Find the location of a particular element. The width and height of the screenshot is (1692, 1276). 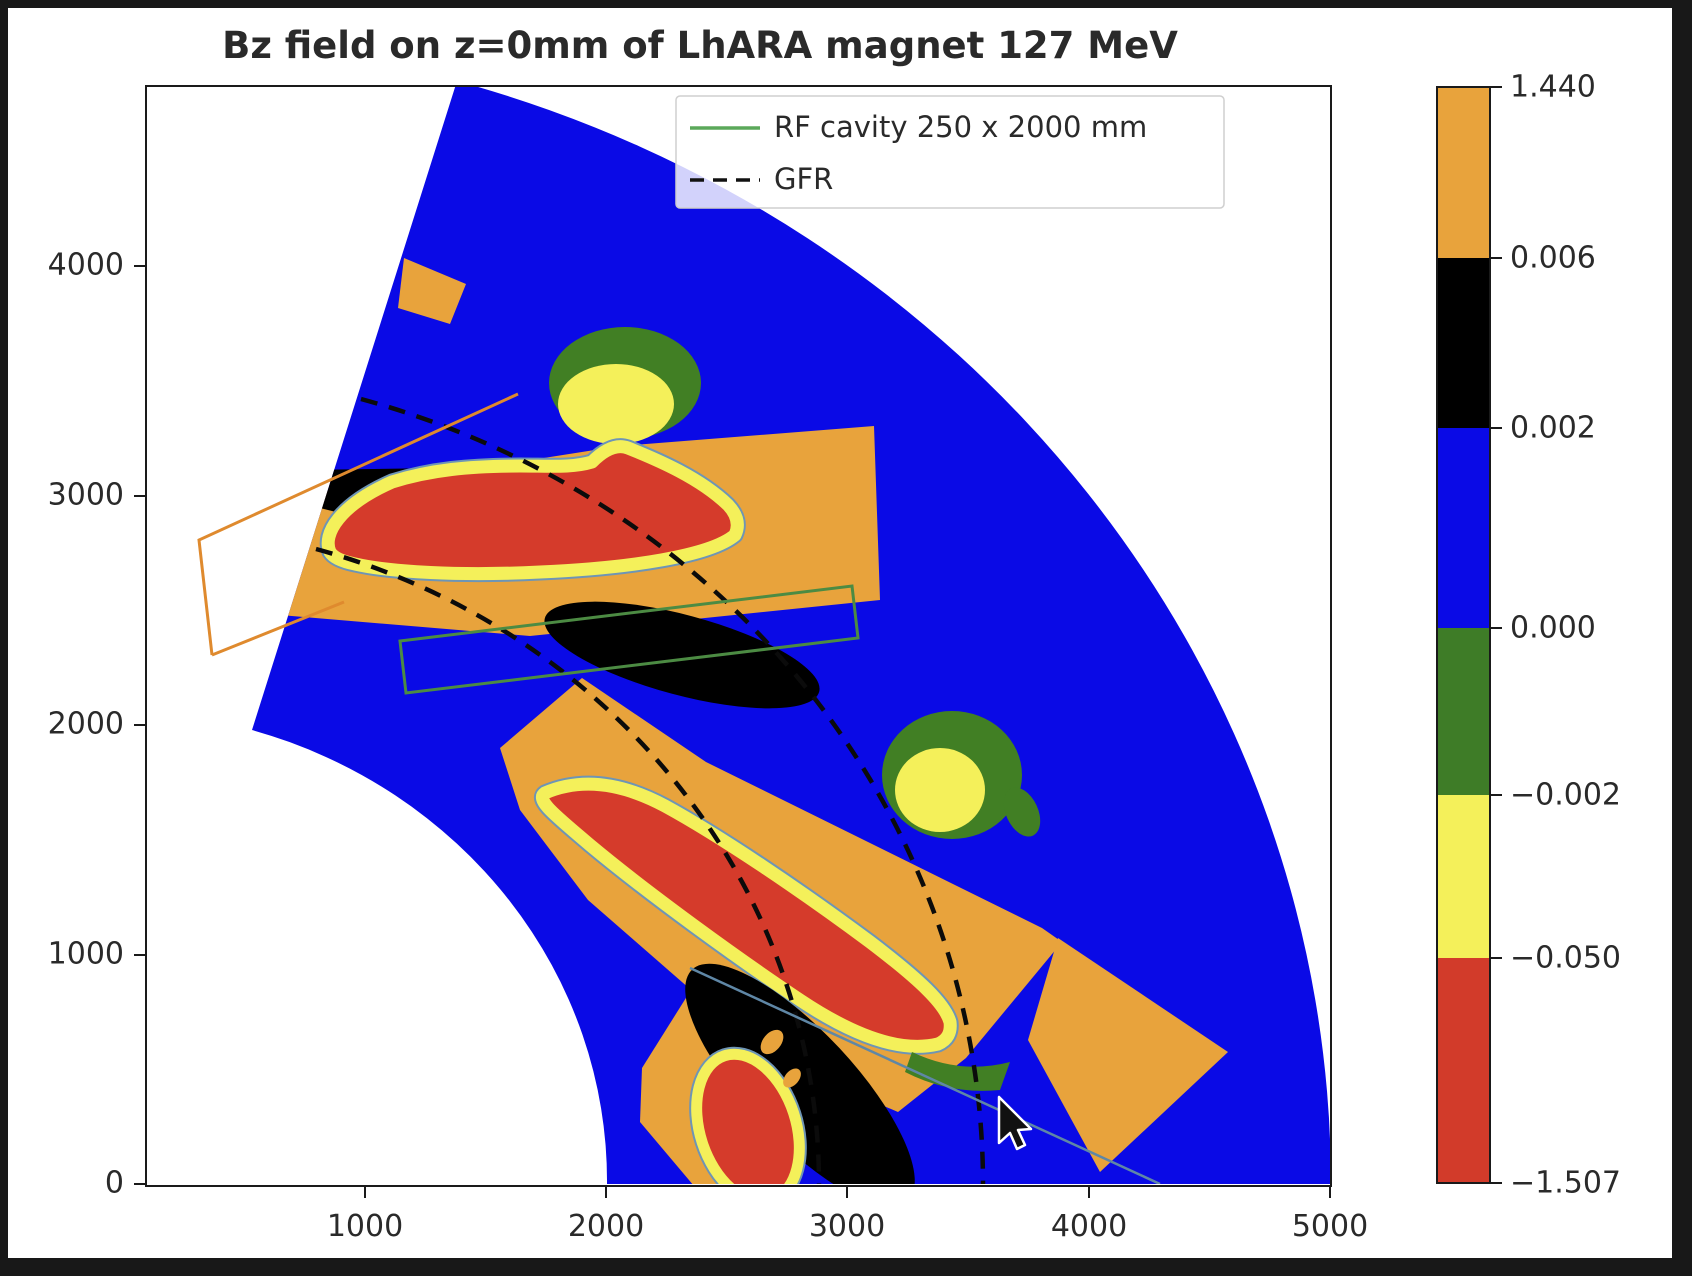

colorbar-tick-label: −0.002 is located at coordinates (1565, 795).